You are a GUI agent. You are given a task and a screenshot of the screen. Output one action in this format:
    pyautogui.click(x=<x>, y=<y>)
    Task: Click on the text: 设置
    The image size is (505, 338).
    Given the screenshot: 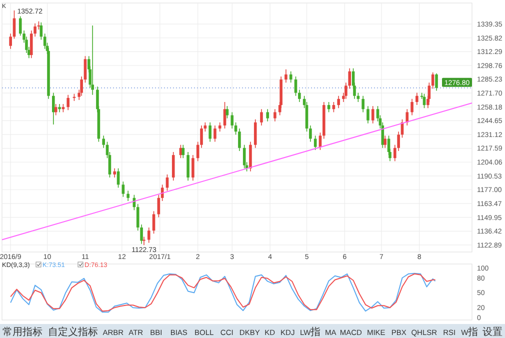 What is the action you would take?
    pyautogui.click(x=492, y=332)
    